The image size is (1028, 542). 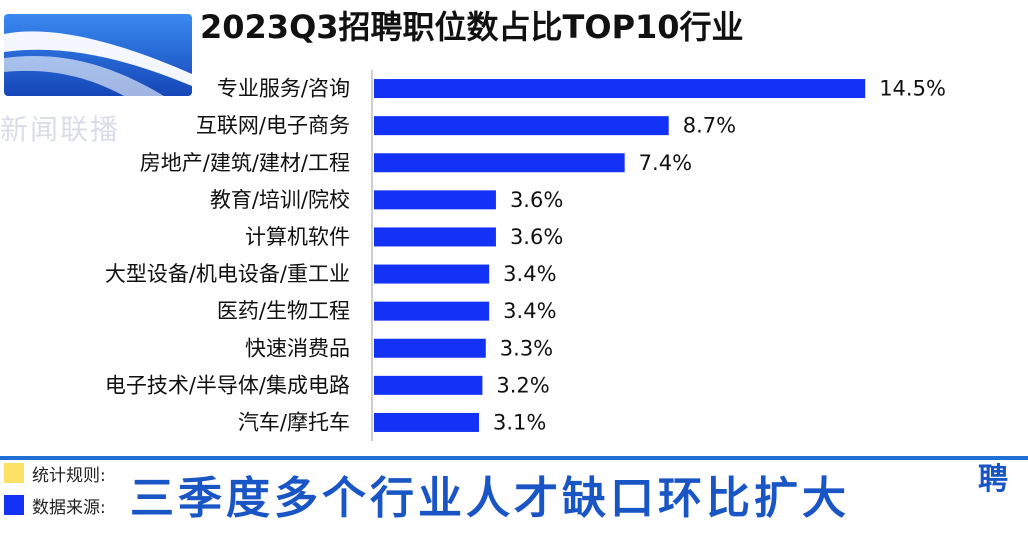 What do you see at coordinates (472, 27) in the screenshot?
I see `chart-title: 2023Q3招聘职位数占比TOP10行业` at bounding box center [472, 27].